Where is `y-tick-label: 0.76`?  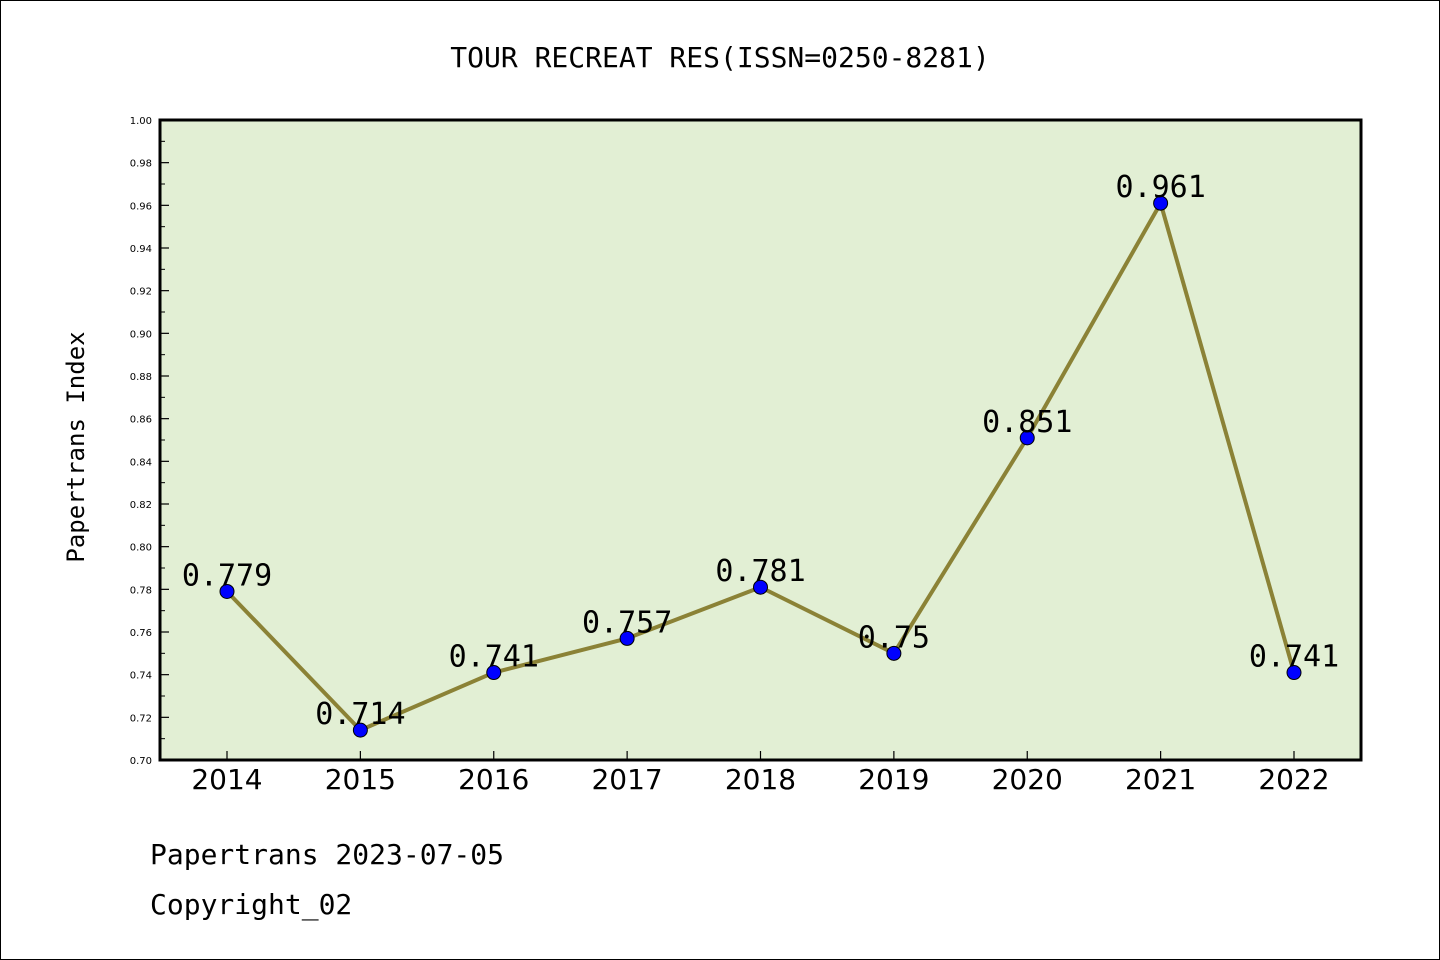 y-tick-label: 0.76 is located at coordinates (141, 633).